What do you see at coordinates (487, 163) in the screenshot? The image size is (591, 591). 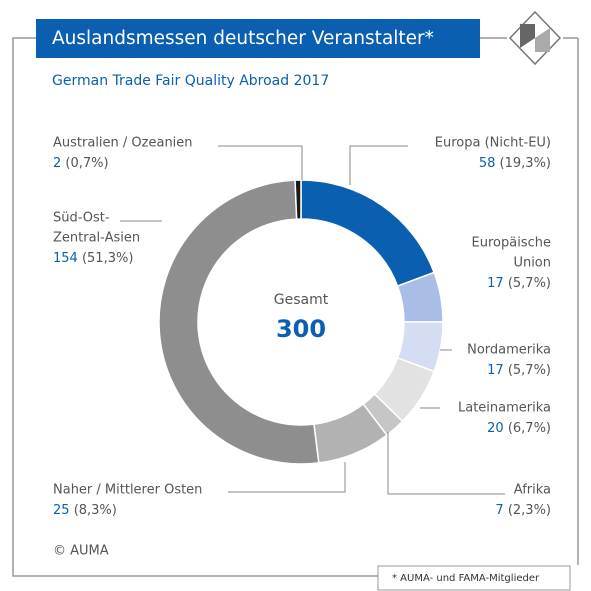 I see `value: 58` at bounding box center [487, 163].